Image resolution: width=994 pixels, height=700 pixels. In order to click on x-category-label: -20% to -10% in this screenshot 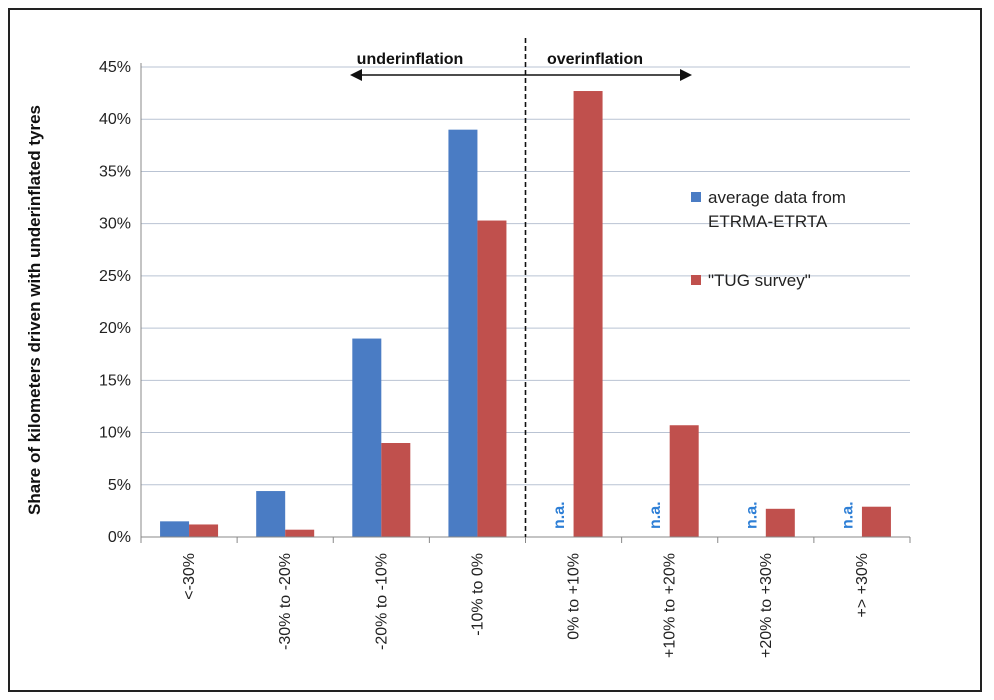, I will do `click(381, 601)`.